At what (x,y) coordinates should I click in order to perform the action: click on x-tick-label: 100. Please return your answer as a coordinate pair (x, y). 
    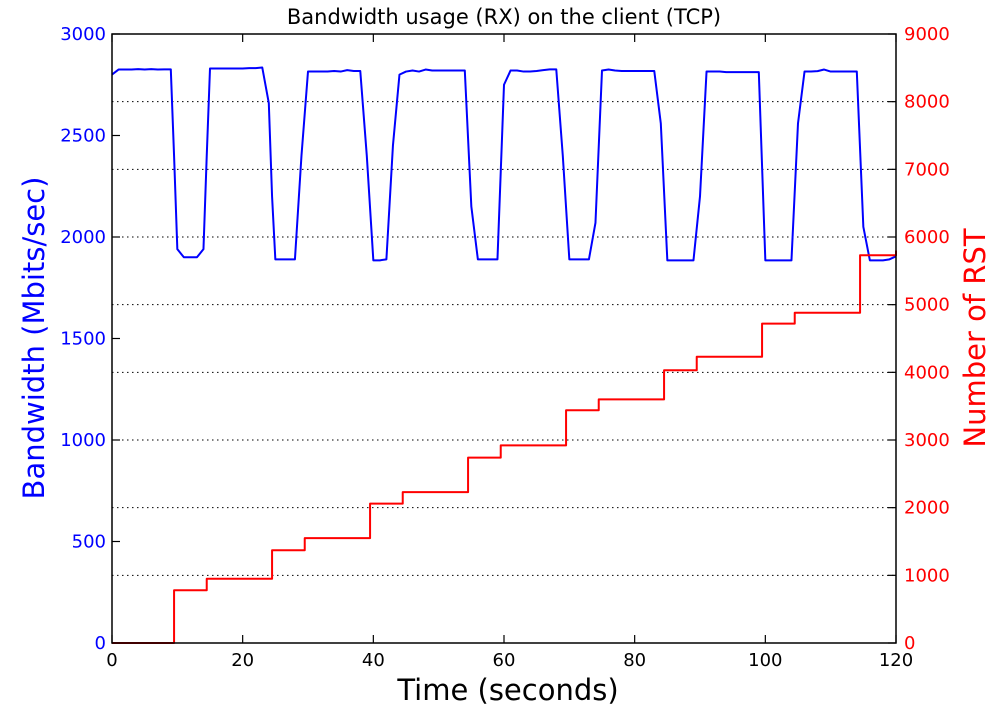
    Looking at the image, I should click on (765, 660).